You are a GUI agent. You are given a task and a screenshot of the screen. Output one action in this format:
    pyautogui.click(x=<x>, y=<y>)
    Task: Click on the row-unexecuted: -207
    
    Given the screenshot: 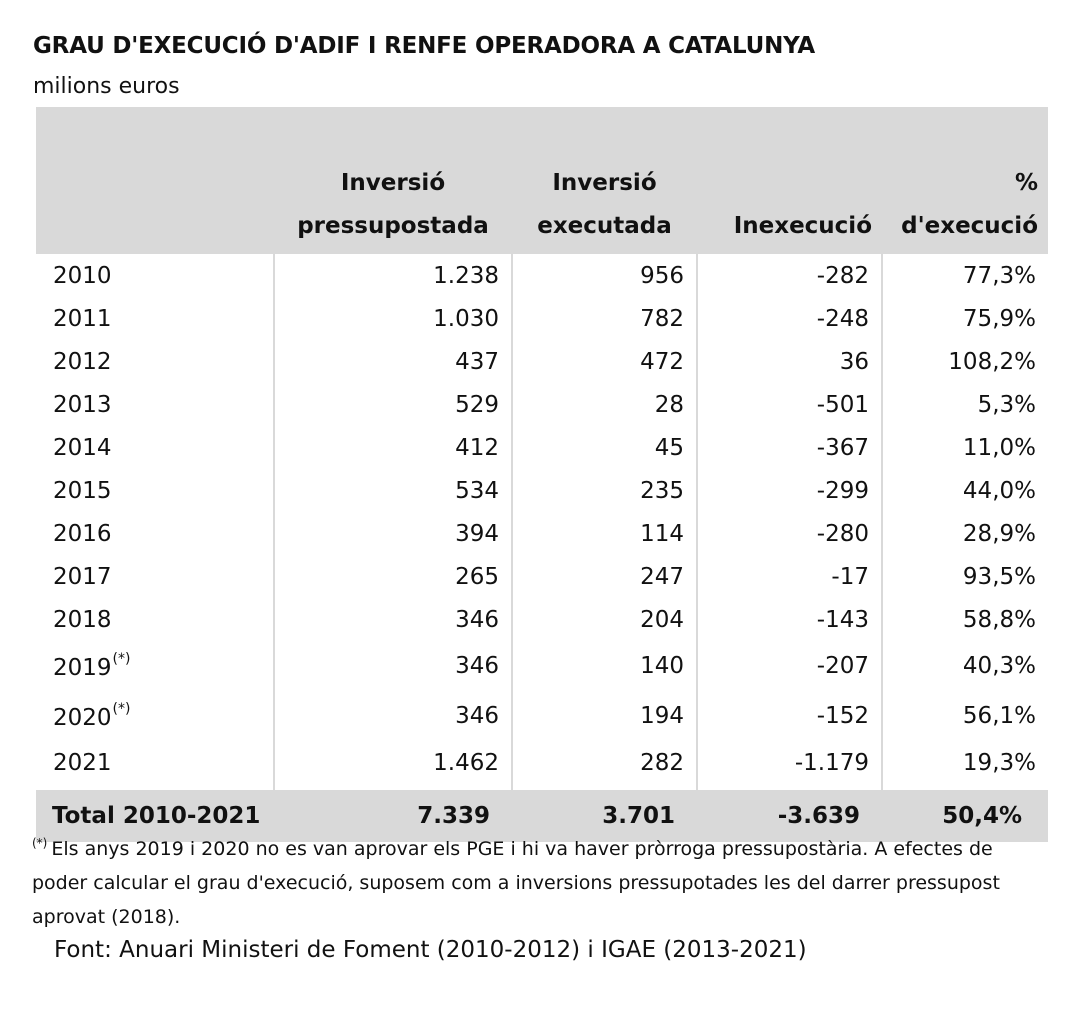 What is the action you would take?
    pyautogui.click(x=789, y=666)
    